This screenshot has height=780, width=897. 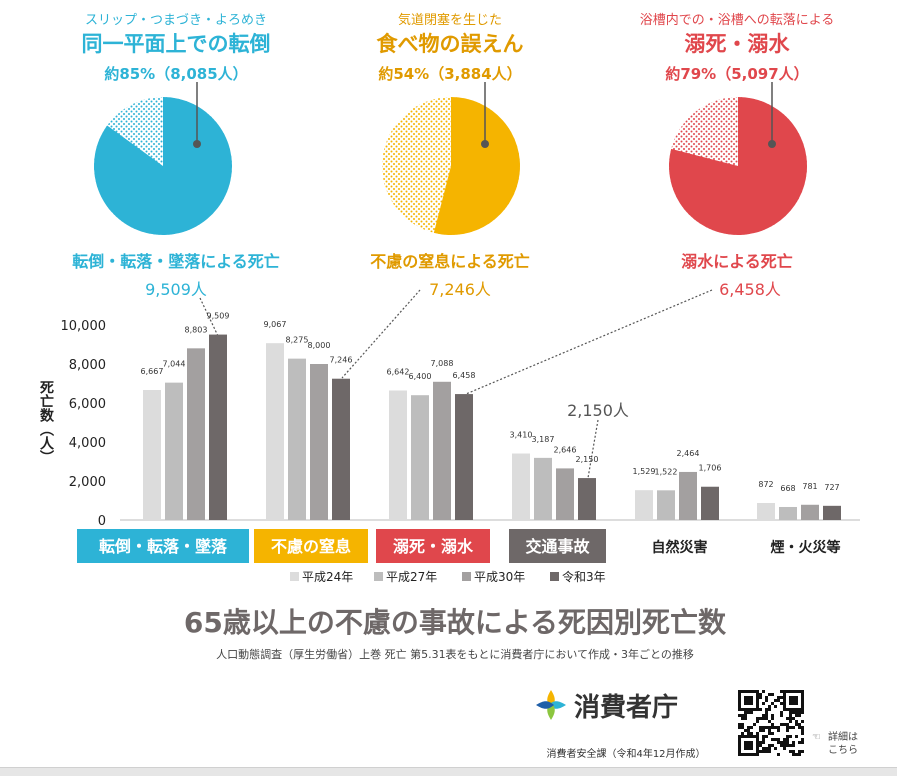 What do you see at coordinates (176, 261) in the screenshot?
I see `callout-bottom-fall: 転倒・転落・墜落による死亡` at bounding box center [176, 261].